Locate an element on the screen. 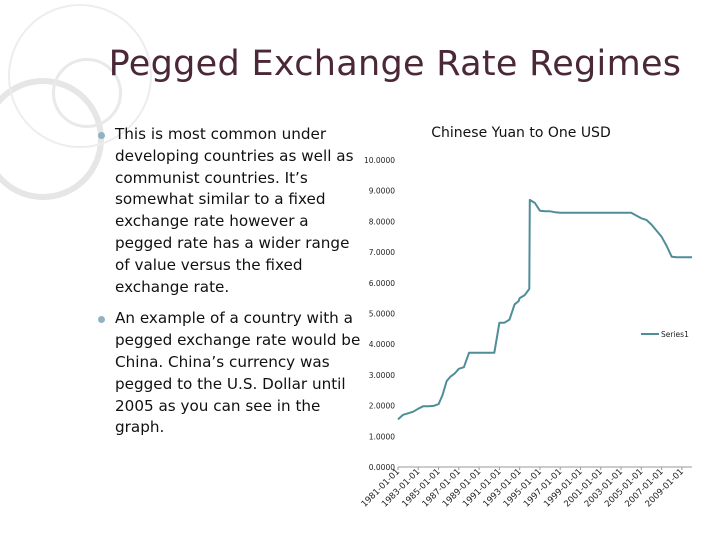 The width and height of the screenshot is (720, 540). slide-title: Pegged Exchange Rate Regimes is located at coordinates (395, 64).